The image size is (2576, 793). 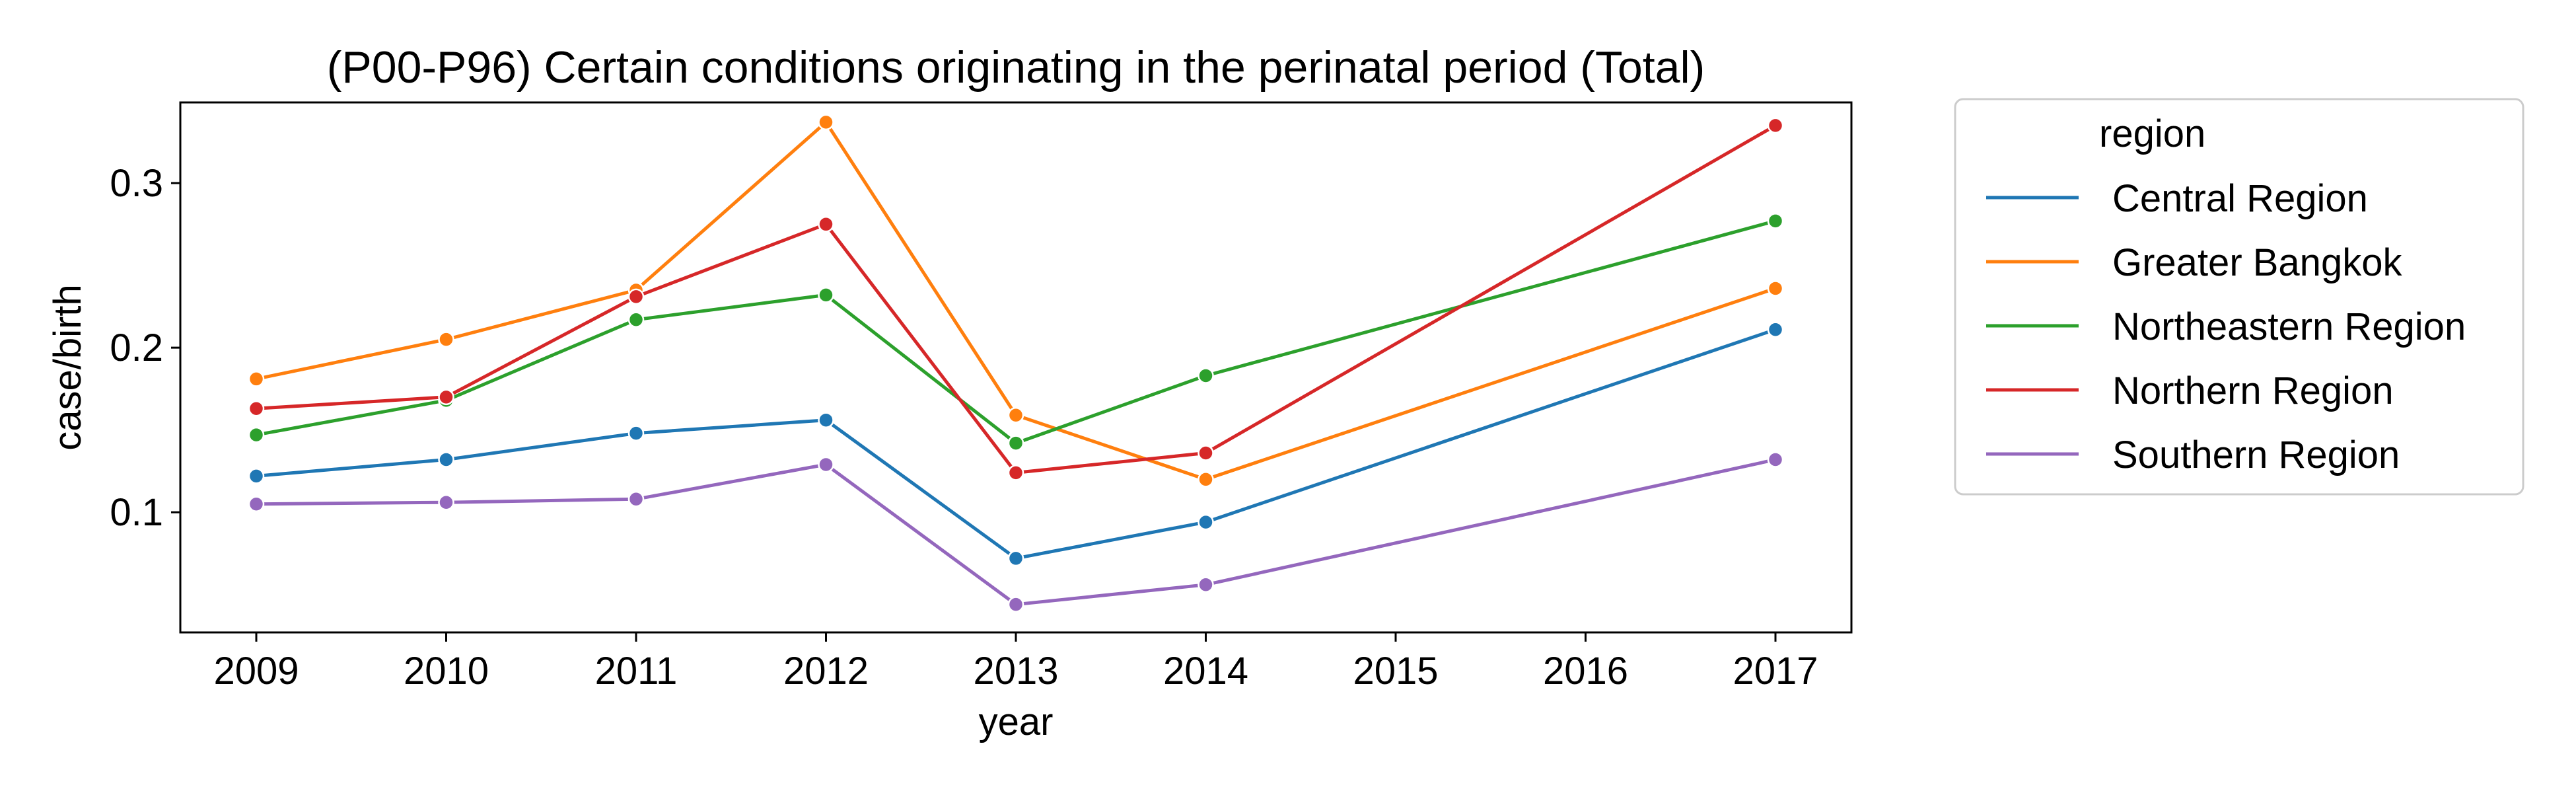 I want to click on y-tick-label: 0.3, so click(x=137, y=184).